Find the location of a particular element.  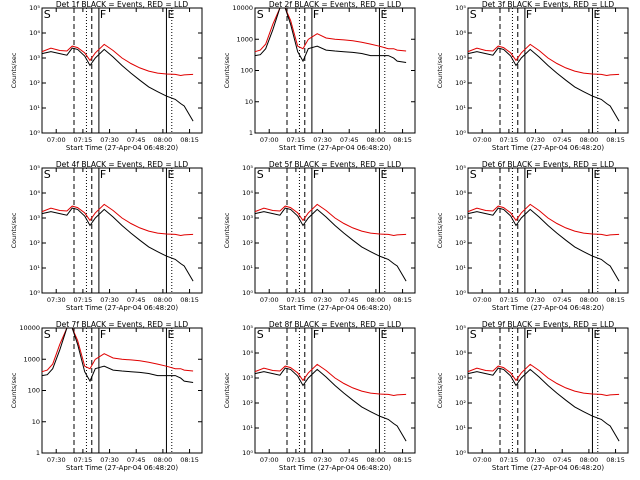

y-tick-label: 1 is located at coordinates (38, 453).